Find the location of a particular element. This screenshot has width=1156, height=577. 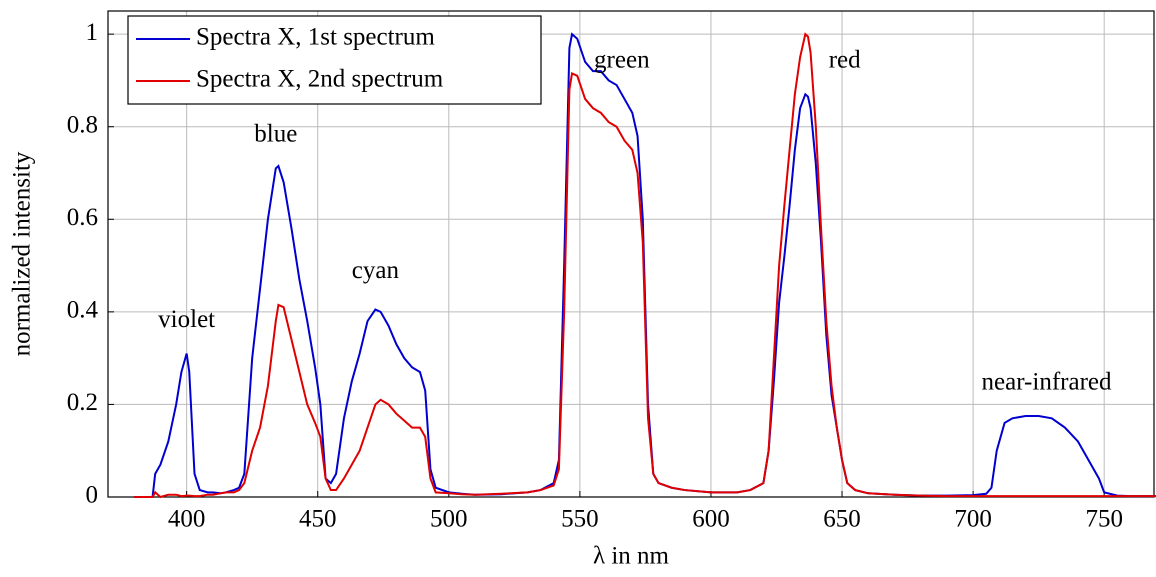

legend-label: Spectra X, 1st spectrum is located at coordinates (315, 37).